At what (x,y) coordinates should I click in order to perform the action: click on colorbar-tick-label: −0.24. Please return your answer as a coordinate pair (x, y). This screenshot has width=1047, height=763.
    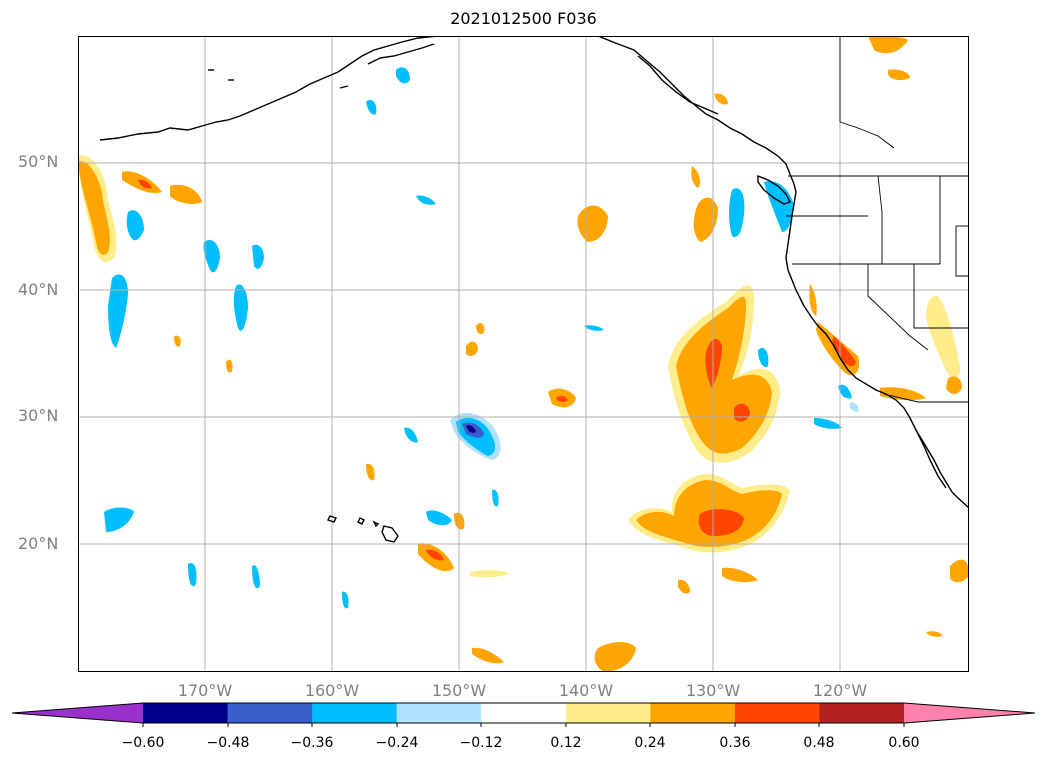
    Looking at the image, I should click on (397, 743).